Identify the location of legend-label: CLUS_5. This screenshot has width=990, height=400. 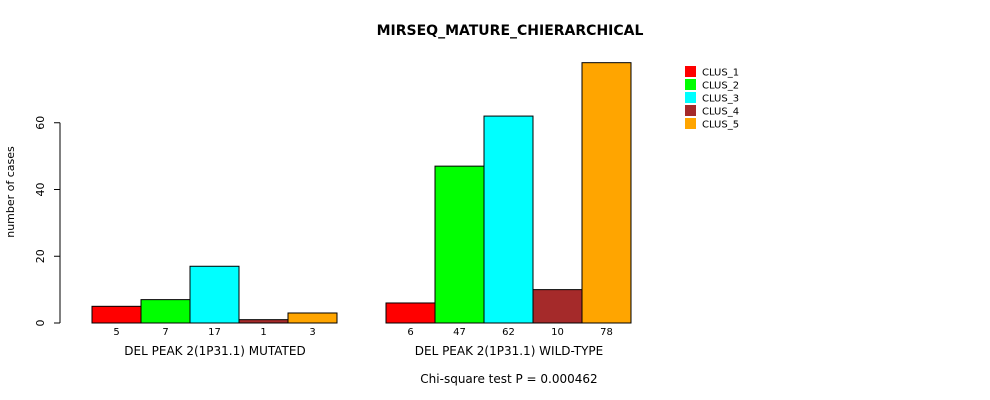
(720, 125).